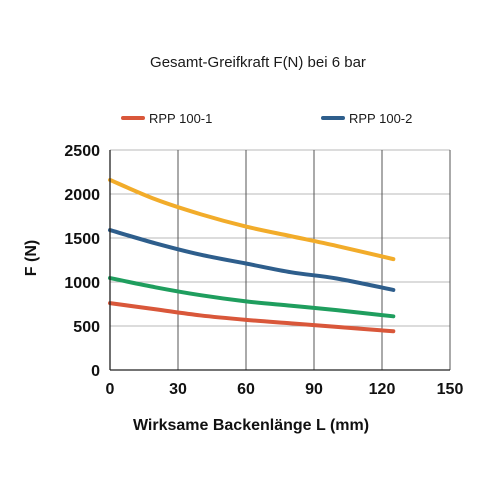 The image size is (490, 490). I want to click on y-tick-labels: 0 500 1000 1500 2000 2500, so click(82, 261).